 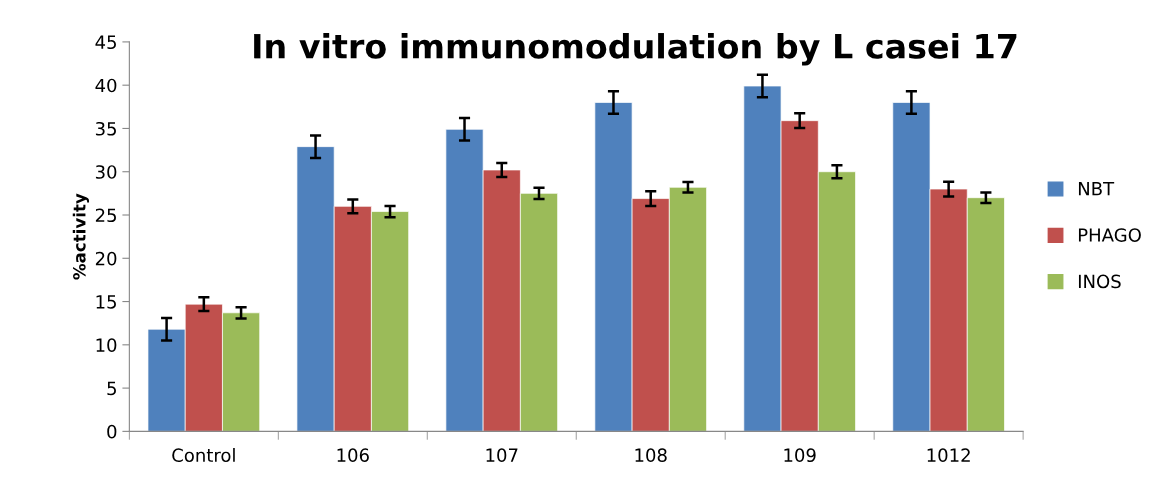 What do you see at coordinates (502, 455) in the screenshot?
I see `x-tick-label: 107` at bounding box center [502, 455].